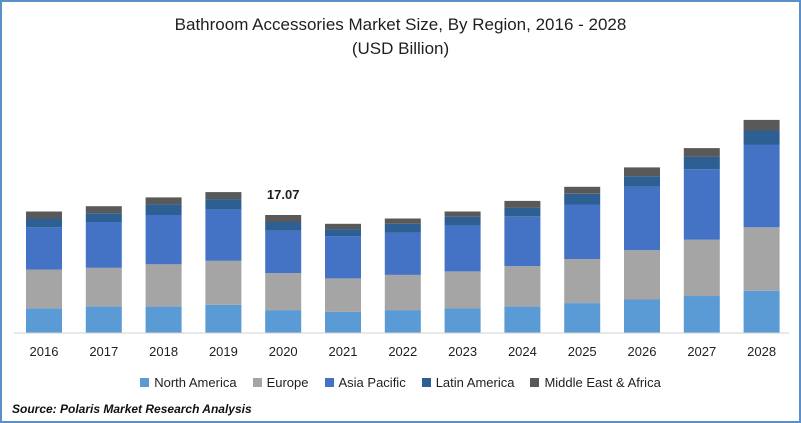  I want to click on bar-2018-asia-pacific, so click(163, 240).